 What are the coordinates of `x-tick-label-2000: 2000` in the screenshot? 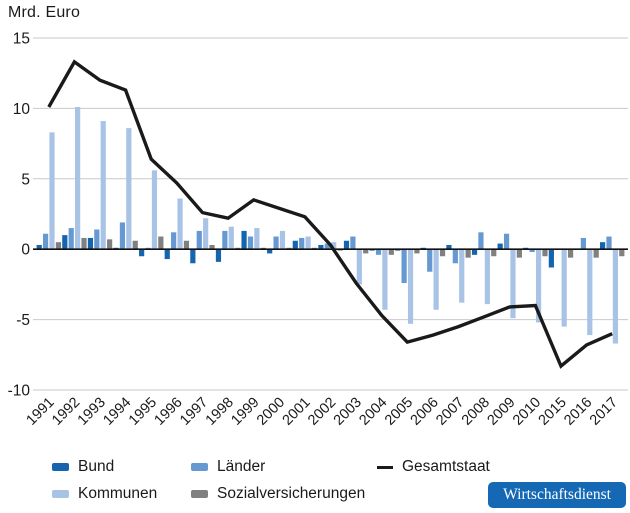 It's located at (271, 412).